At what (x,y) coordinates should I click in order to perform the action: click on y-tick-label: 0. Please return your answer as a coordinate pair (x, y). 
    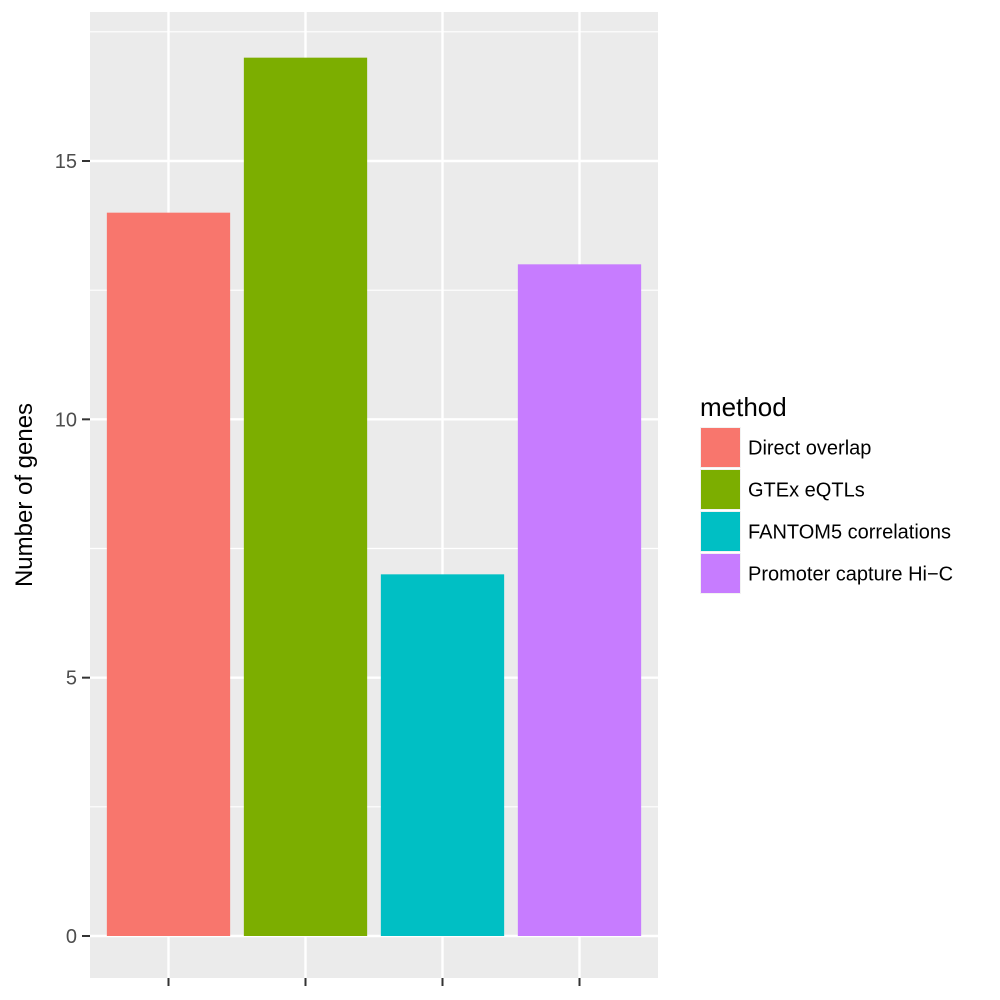
    Looking at the image, I should click on (71, 937).